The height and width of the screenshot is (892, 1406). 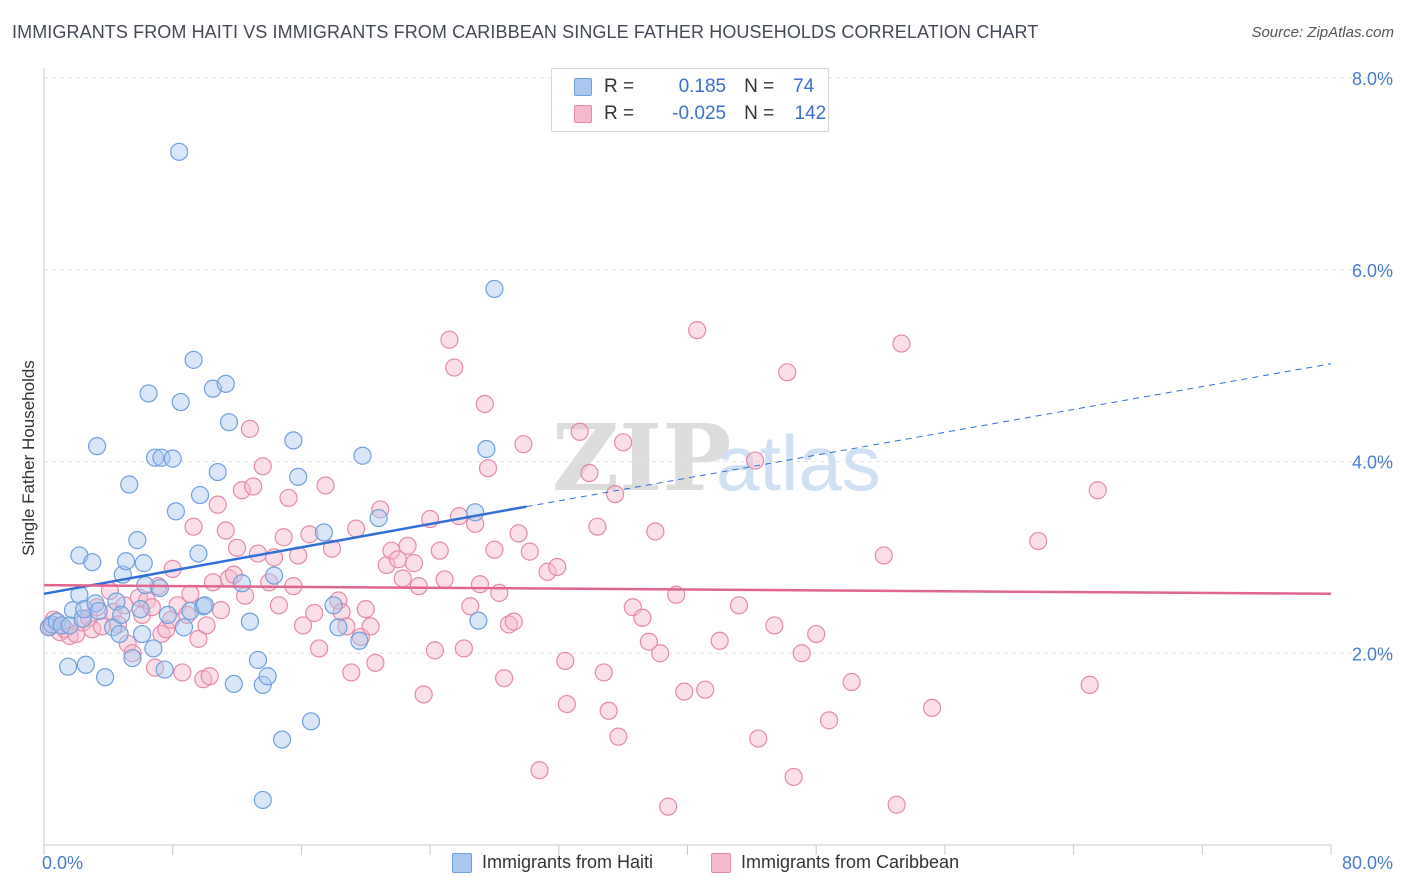 I want to click on x-tick-label-end: 80.0%, so click(x=1367, y=863).